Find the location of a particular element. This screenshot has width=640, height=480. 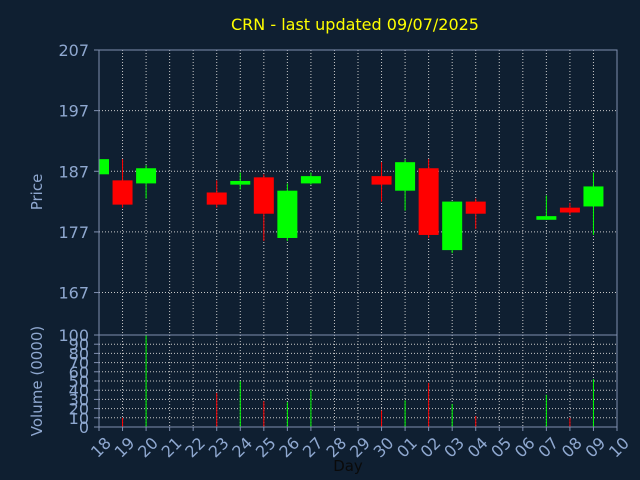

price-axis-label: Price is located at coordinates (37, 192).